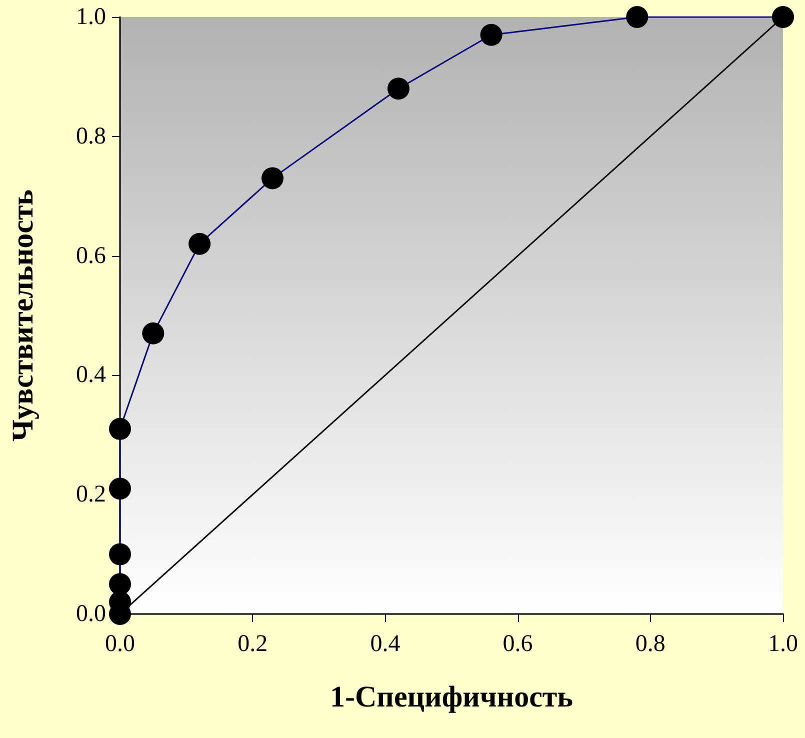 This screenshot has height=738, width=805. Describe the element at coordinates (517, 644) in the screenshot. I see `x-tick-label: 0.6` at that location.